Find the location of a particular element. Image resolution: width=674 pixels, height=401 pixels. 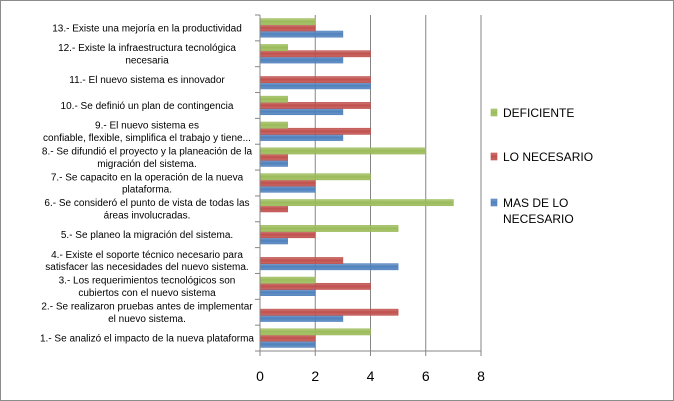

bar-cat13-series2 is located at coordinates (287, 28).